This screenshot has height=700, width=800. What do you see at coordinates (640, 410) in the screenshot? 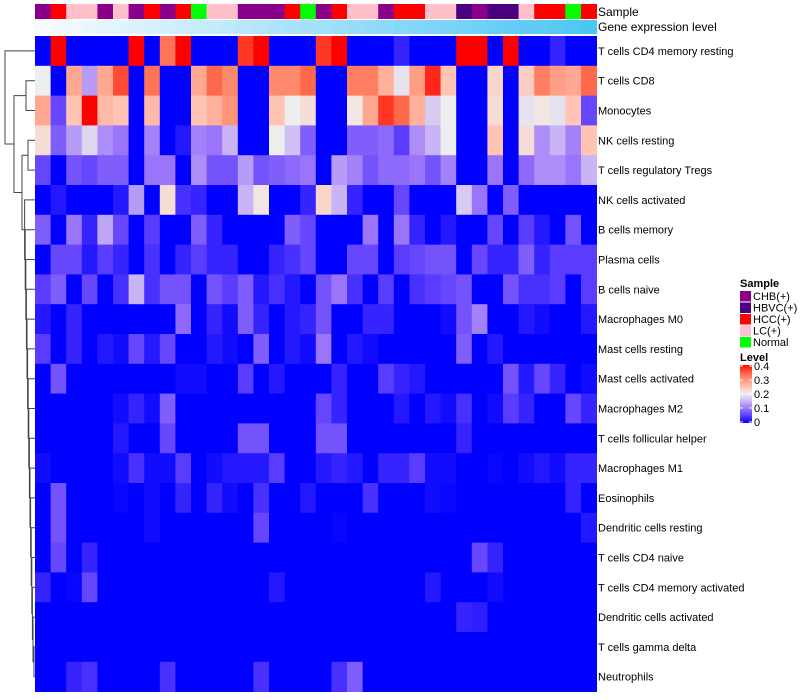
I see `row-label: Macrophages M2` at bounding box center [640, 410].